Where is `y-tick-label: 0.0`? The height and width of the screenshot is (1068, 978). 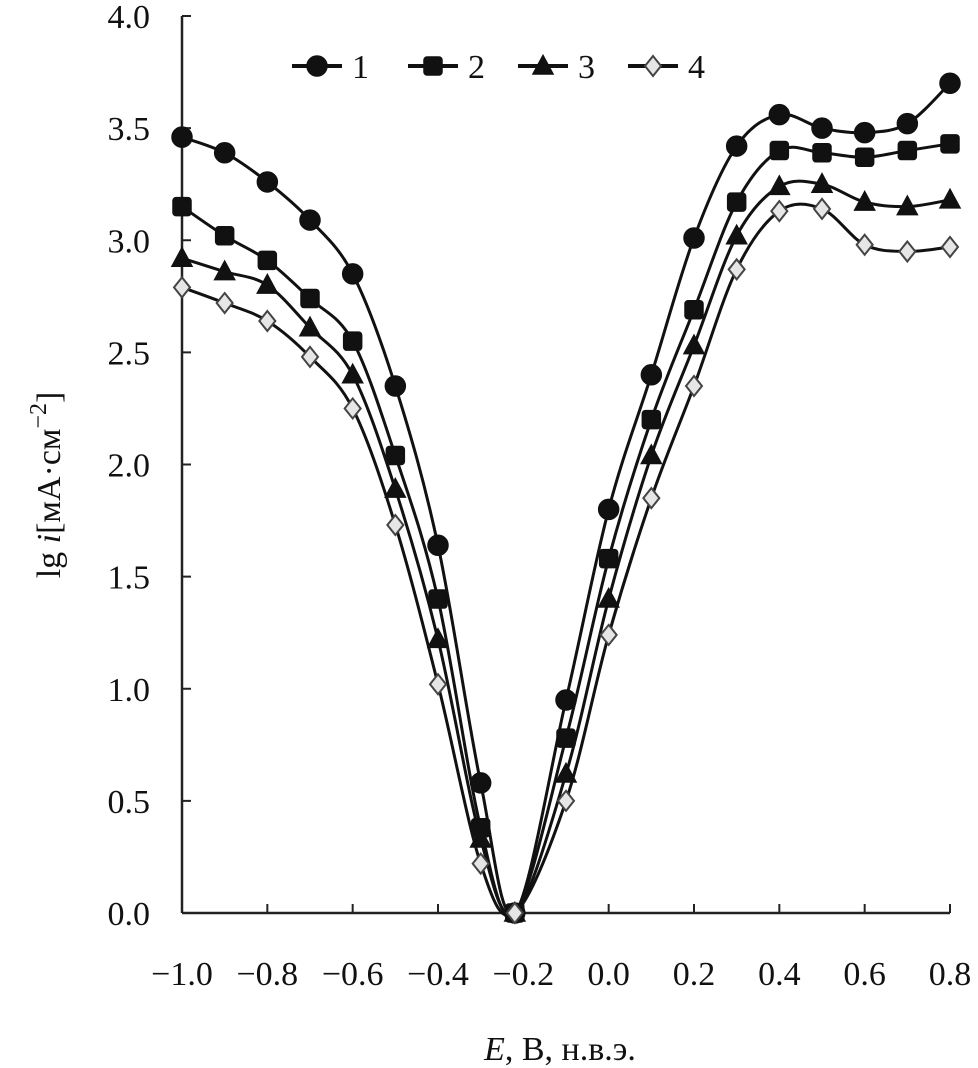 y-tick-label: 0.0 is located at coordinates (129, 914).